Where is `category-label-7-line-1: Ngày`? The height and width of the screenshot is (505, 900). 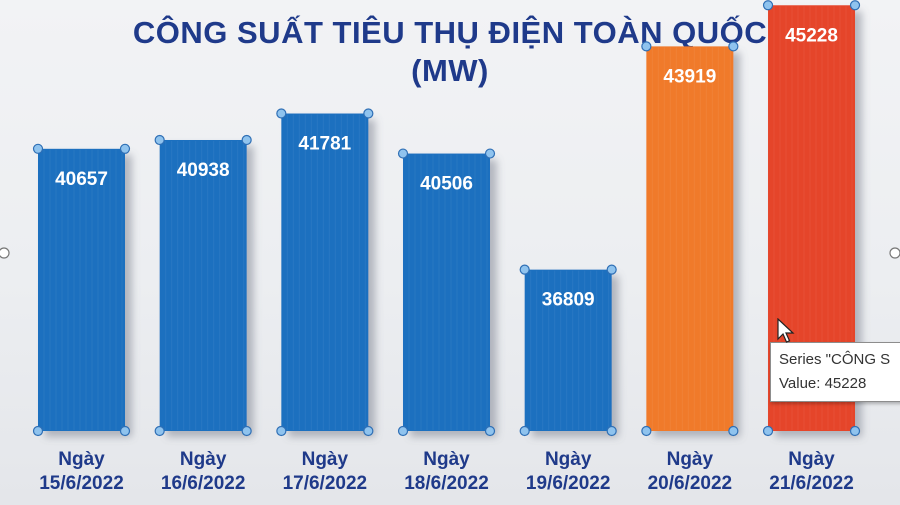
category-label-7-line-1: Ngày is located at coordinates (811, 459).